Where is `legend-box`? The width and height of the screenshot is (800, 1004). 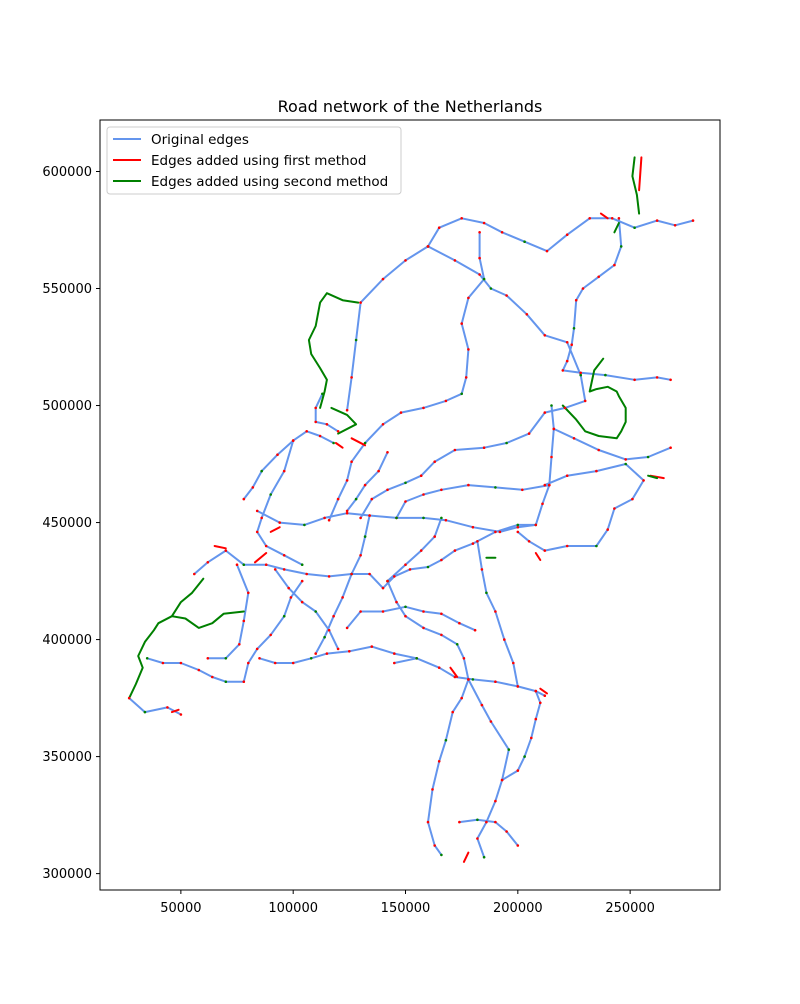 legend-box is located at coordinates (254, 160).